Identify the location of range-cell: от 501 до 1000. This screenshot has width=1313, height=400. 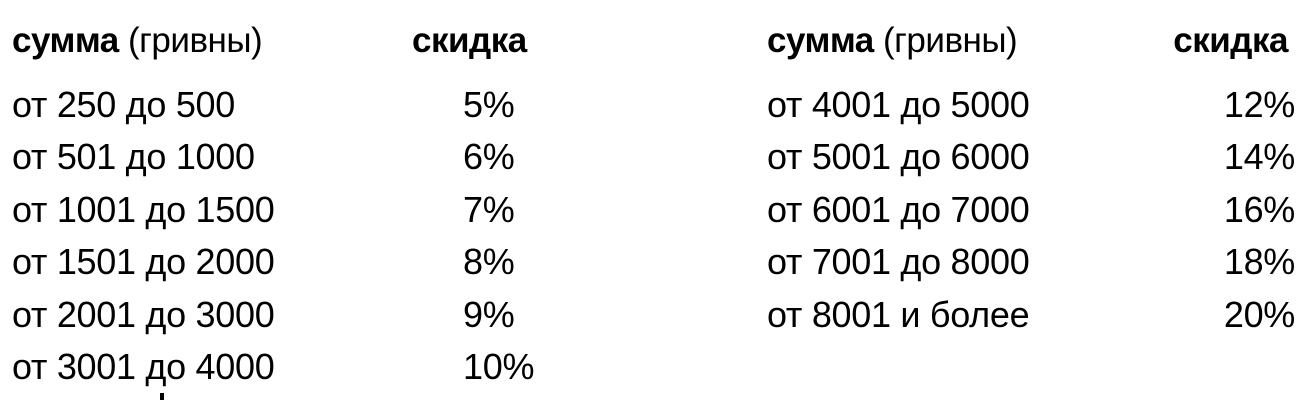
(133, 156).